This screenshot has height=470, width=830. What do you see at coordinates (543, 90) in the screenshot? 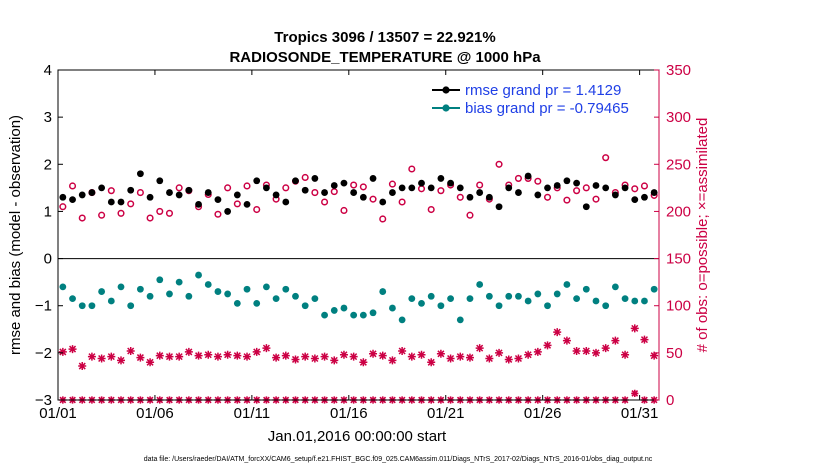
I see `legend-rmse-label: rmse grand pr = 1.4129` at bounding box center [543, 90].